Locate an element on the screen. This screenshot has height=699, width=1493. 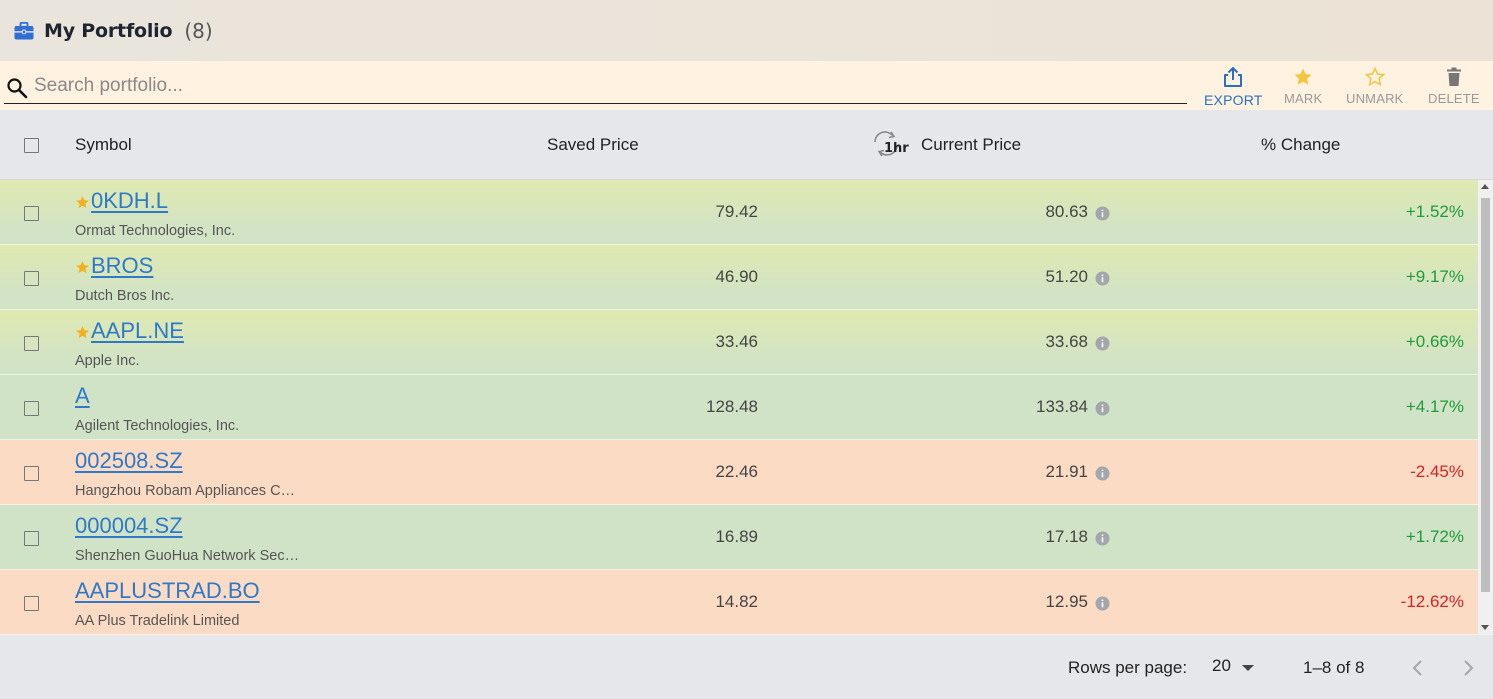
saved-price: 46.90 is located at coordinates (736, 276).